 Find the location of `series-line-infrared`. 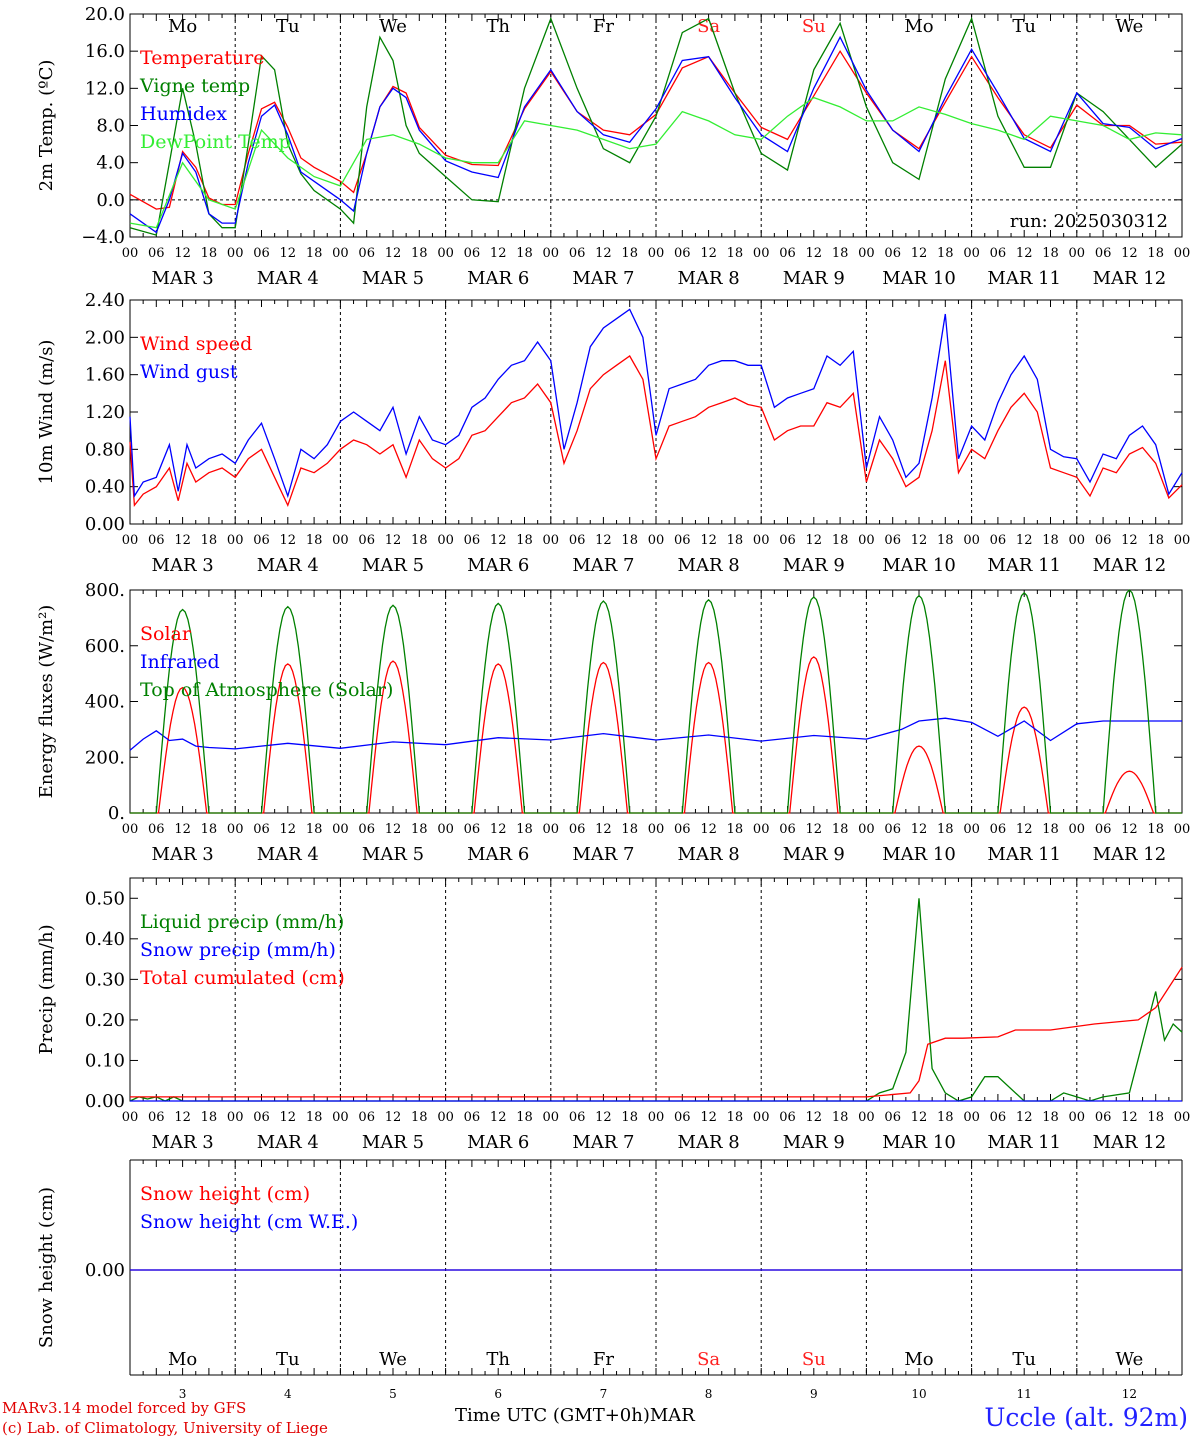

series-line-infrared is located at coordinates (655, 734).